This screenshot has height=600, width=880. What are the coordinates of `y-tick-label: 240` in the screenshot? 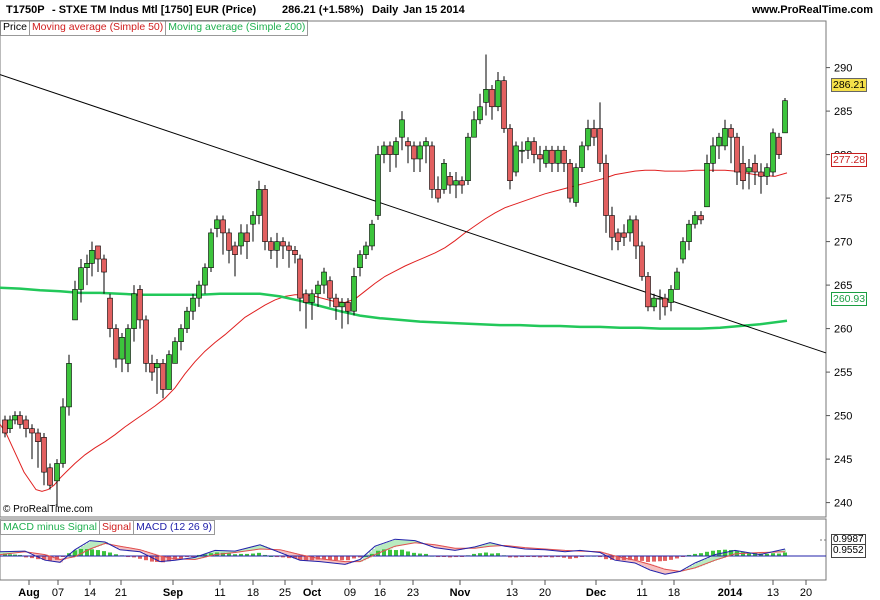 It's located at (843, 504).